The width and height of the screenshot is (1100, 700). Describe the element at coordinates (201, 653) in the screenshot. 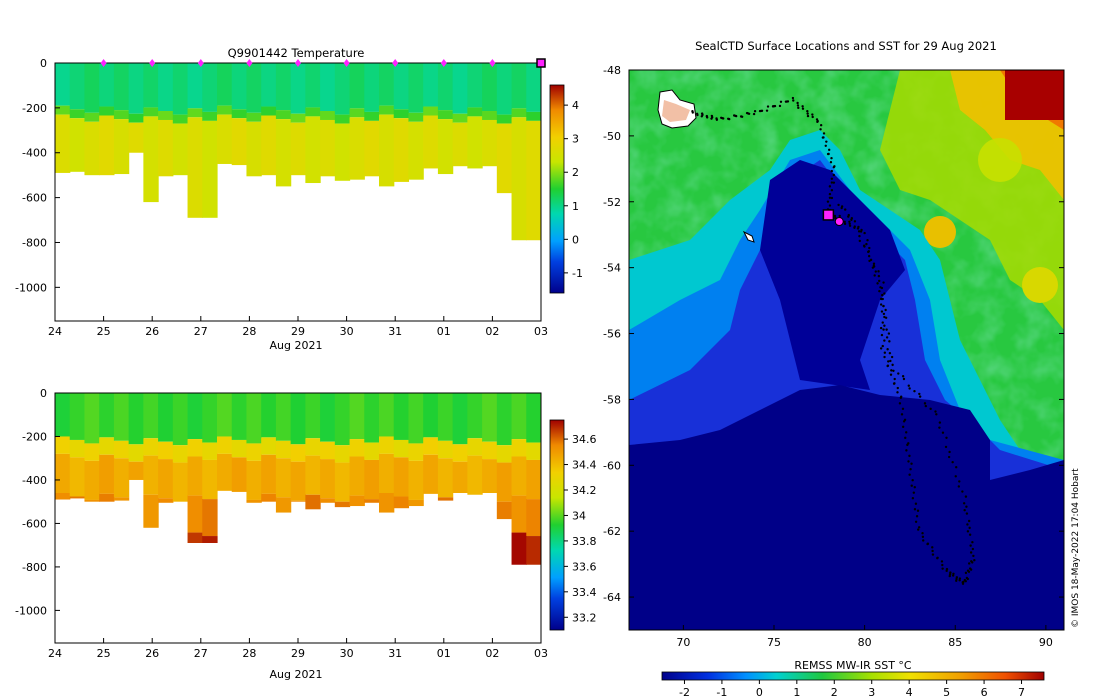

I see `salinity-x-tick-label: 27` at that location.